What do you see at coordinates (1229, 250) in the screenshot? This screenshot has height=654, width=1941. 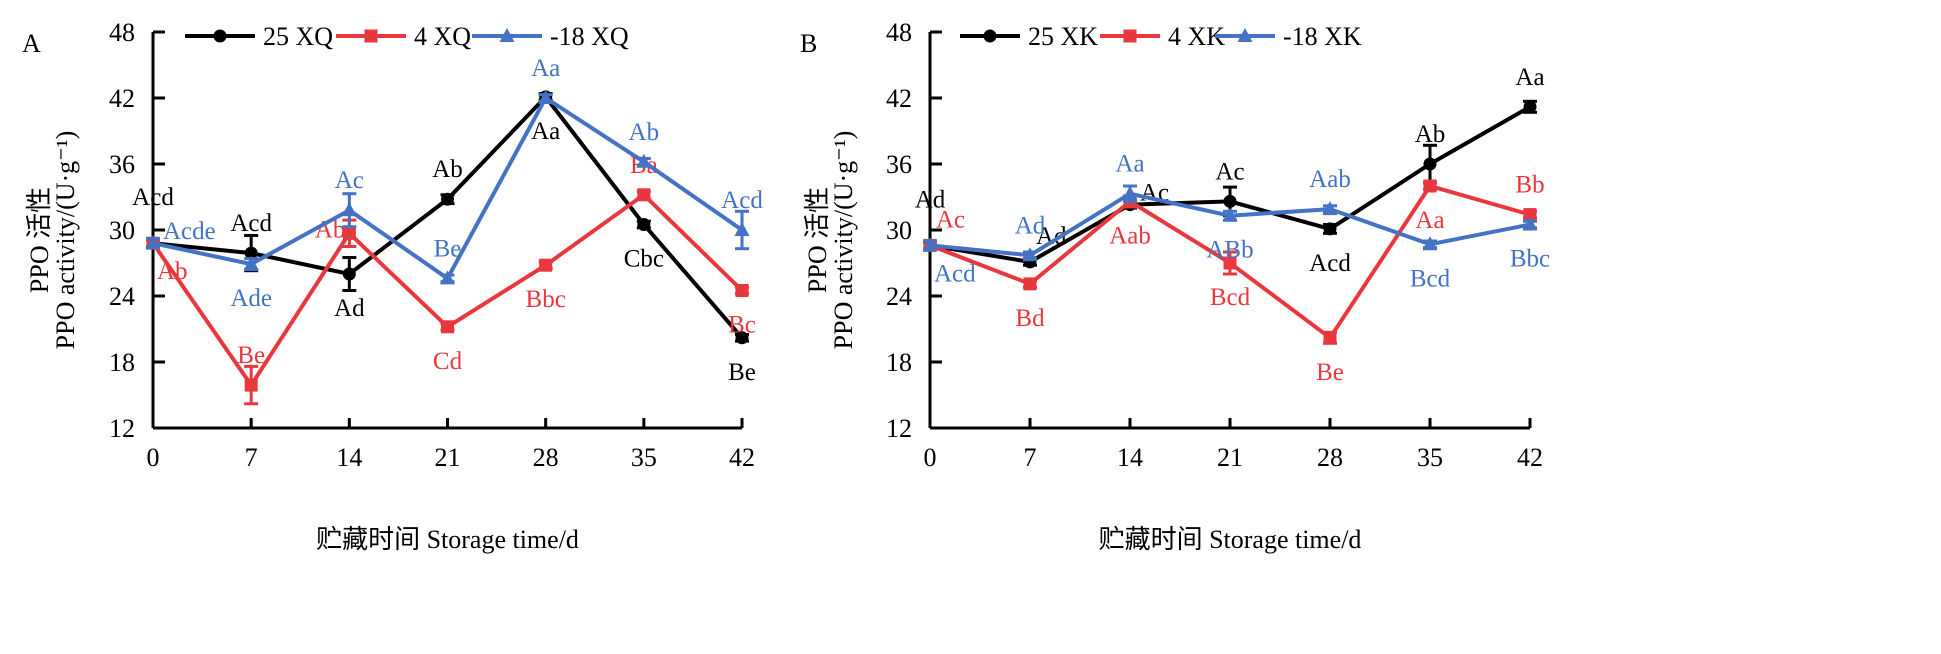 I see `significance-label: ABb` at bounding box center [1229, 250].